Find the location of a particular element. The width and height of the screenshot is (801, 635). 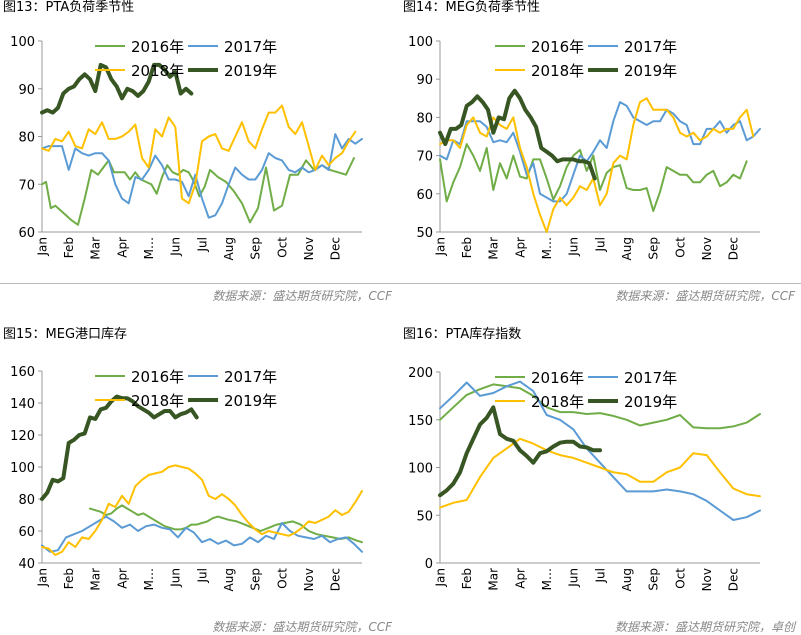

chart-title: 图13：PTA负荷季节性 is located at coordinates (69, 7).